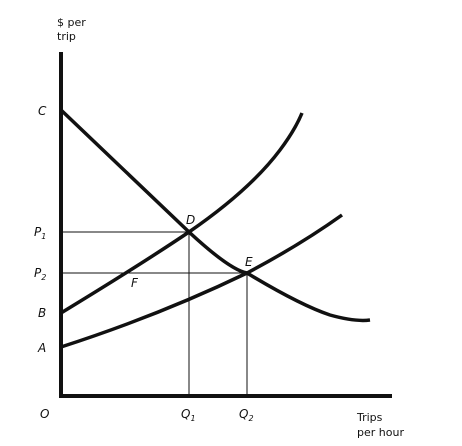 This screenshot has width=462, height=446. What do you see at coordinates (380, 432) in the screenshot?
I see `x-axis-label-line2: per hour` at bounding box center [380, 432].